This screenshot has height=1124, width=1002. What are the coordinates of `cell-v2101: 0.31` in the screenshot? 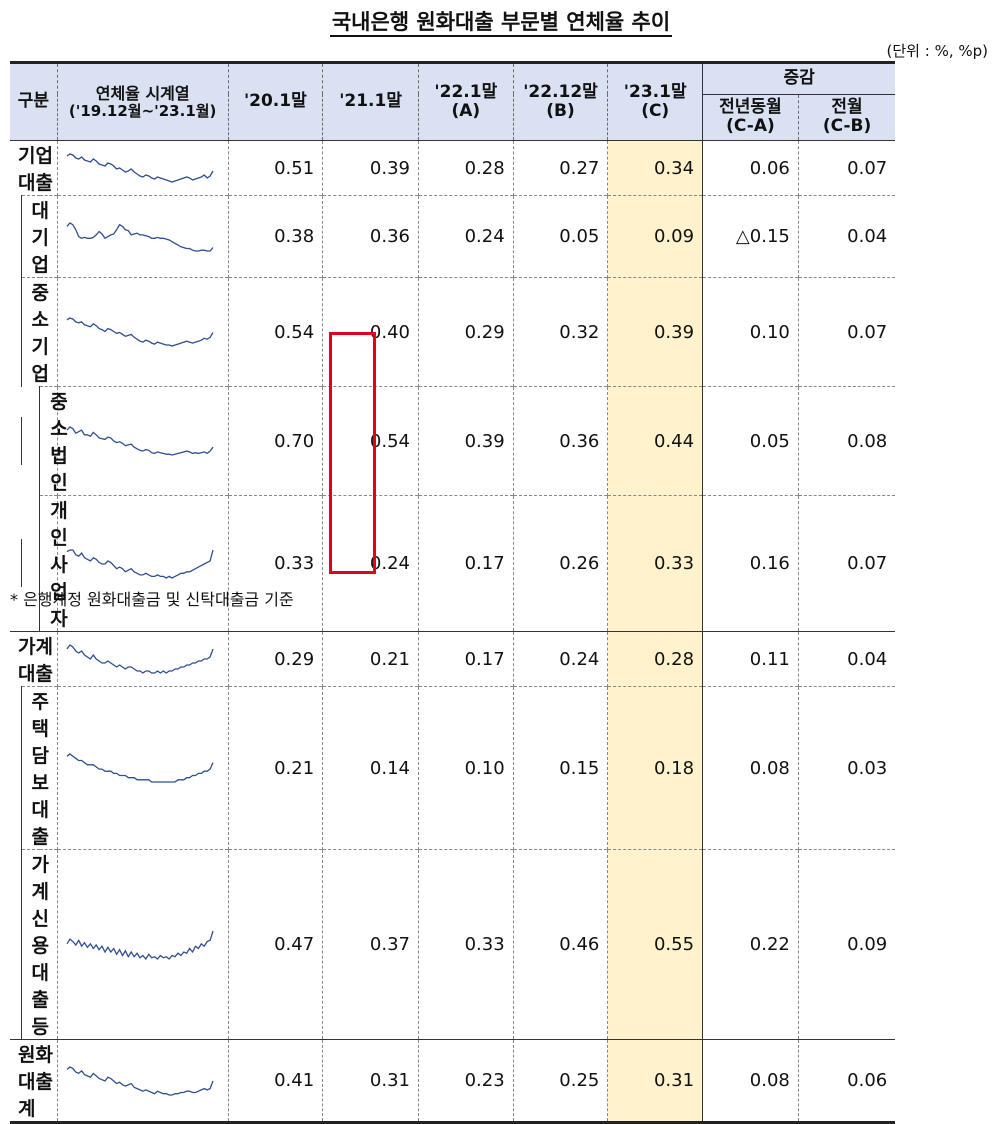 It's located at (370, 1081).